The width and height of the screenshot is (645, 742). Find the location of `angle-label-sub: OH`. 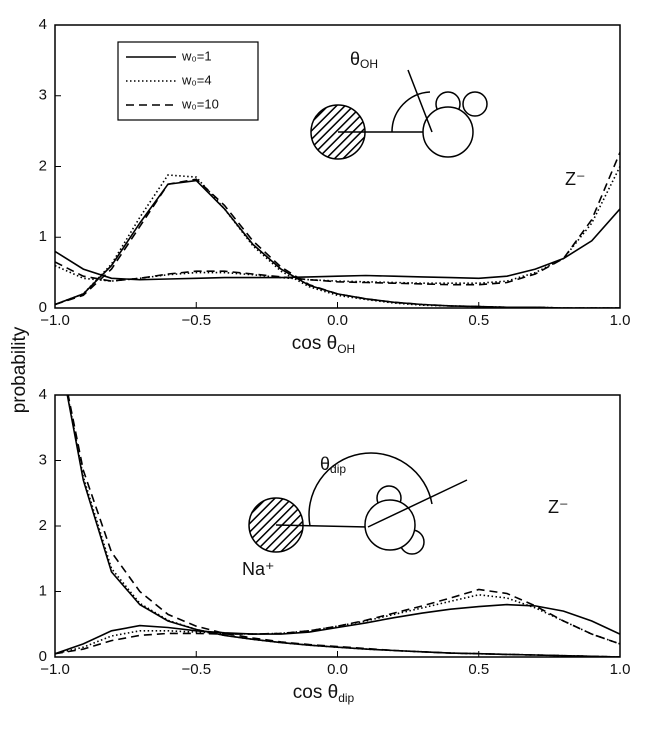

angle-label-sub: OH is located at coordinates (369, 64).